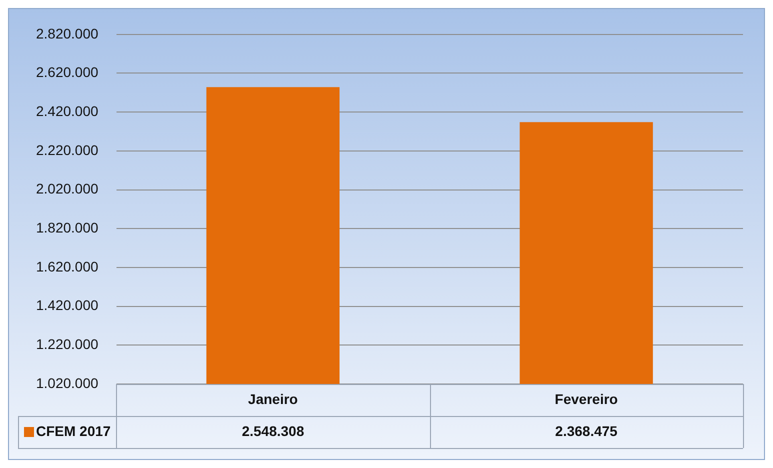  I want to click on data-label: 2.368.475, so click(586, 430).